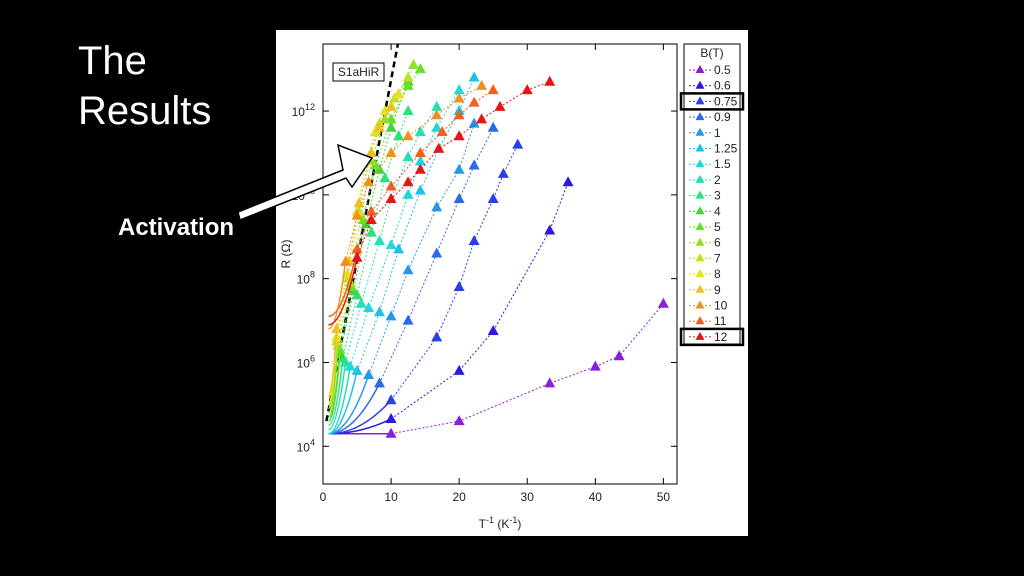 The width and height of the screenshot is (1024, 576). Describe the element at coordinates (305, 182) in the screenshot. I see `activation-arrow` at that location.